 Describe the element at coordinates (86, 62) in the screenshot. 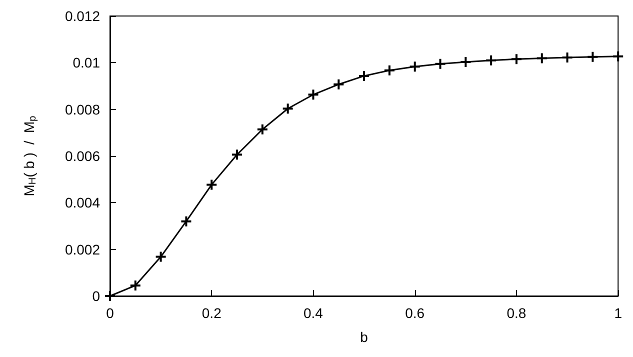

I see `y-tick-label: 0.01` at that location.